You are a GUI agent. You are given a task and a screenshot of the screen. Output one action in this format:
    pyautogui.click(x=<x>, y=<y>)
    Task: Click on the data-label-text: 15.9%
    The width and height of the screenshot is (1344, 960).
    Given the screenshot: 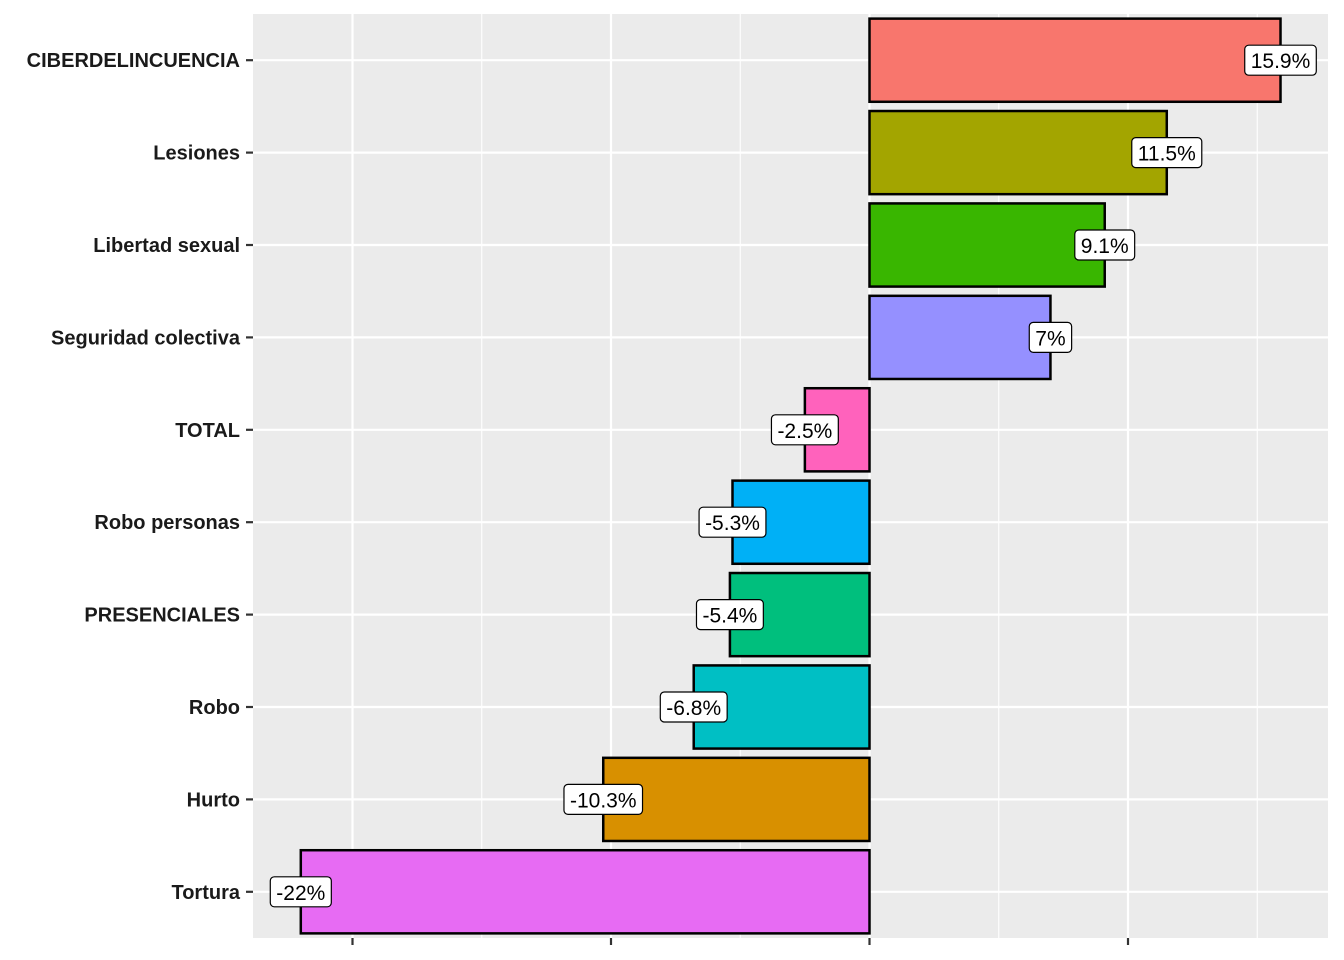 What is the action you would take?
    pyautogui.click(x=1281, y=61)
    